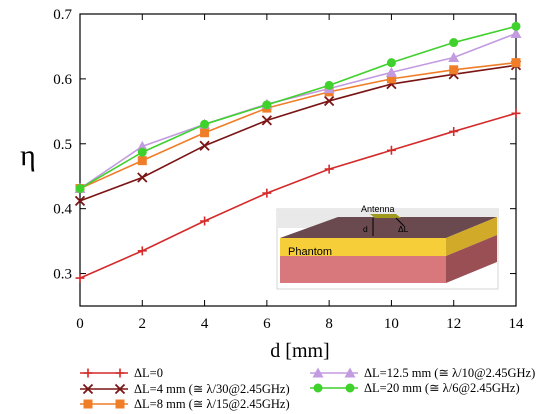  What do you see at coordinates (212, 389) in the screenshot?
I see `legend-label: ΔL=4 mm (≅ λ/30@2.45GHz)` at bounding box center [212, 389].